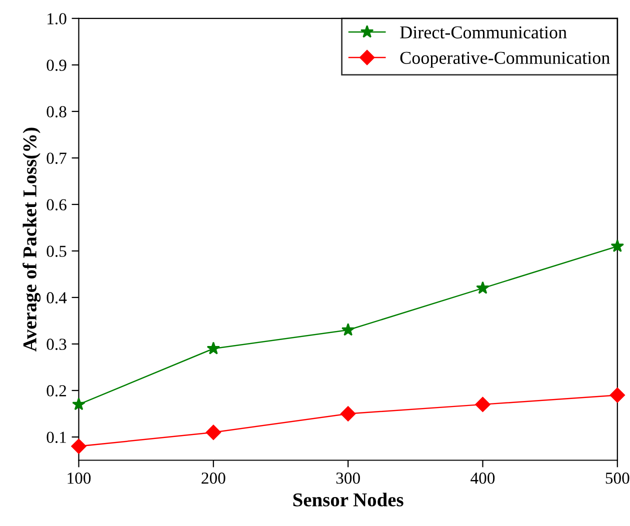 The image size is (630, 526). I want to click on y-tick-label: 1.0, so click(57, 18).